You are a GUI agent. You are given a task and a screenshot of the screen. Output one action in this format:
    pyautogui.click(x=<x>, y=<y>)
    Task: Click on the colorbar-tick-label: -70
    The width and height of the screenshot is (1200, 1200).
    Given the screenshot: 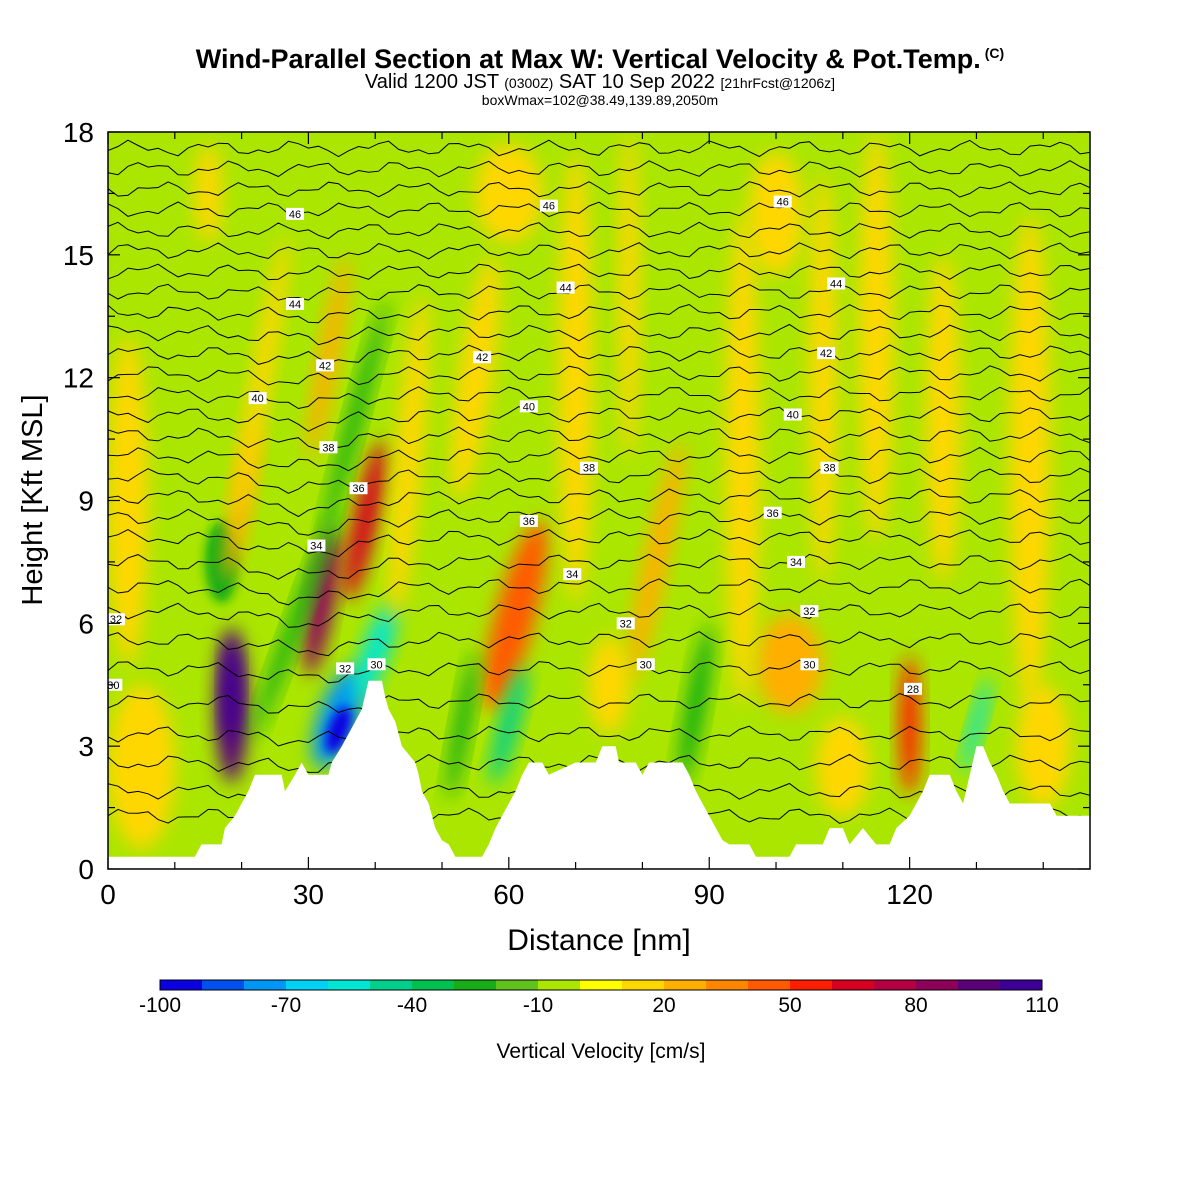 What is the action you would take?
    pyautogui.click(x=286, y=1005)
    